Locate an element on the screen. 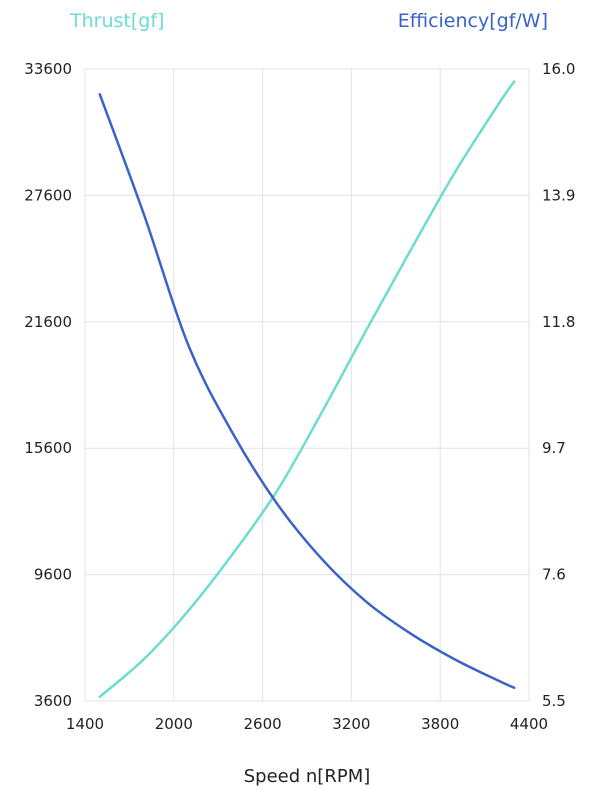  right-axis-tick-label: 5.5 is located at coordinates (554, 701).